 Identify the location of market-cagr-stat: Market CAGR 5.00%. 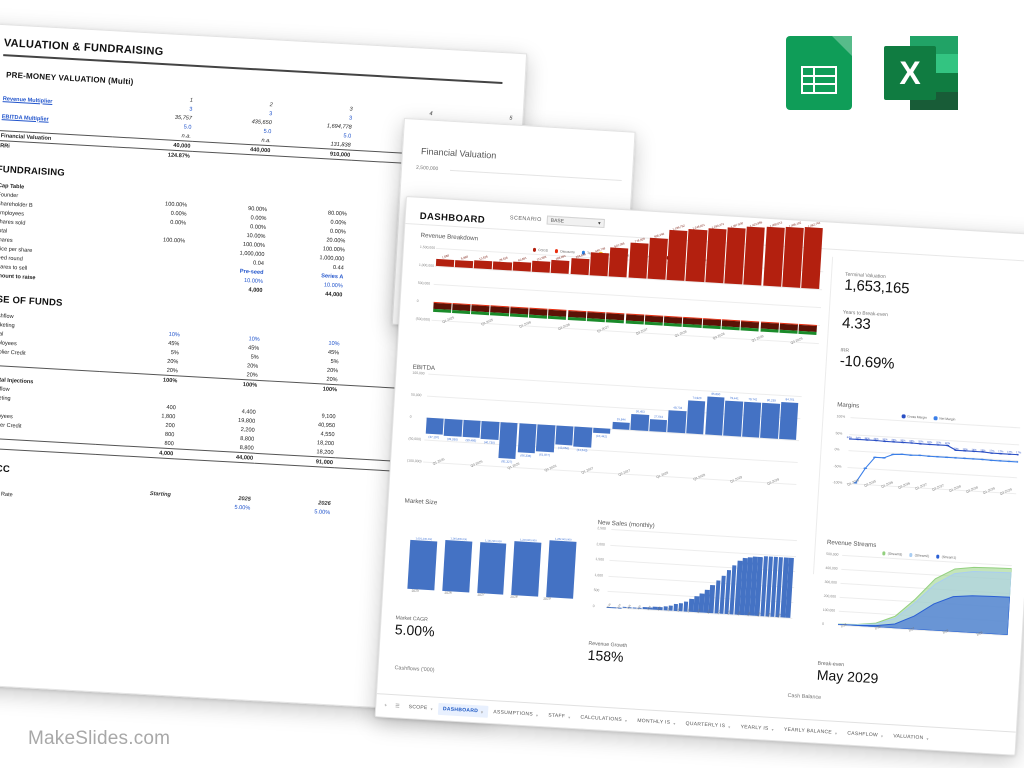
(414, 627).